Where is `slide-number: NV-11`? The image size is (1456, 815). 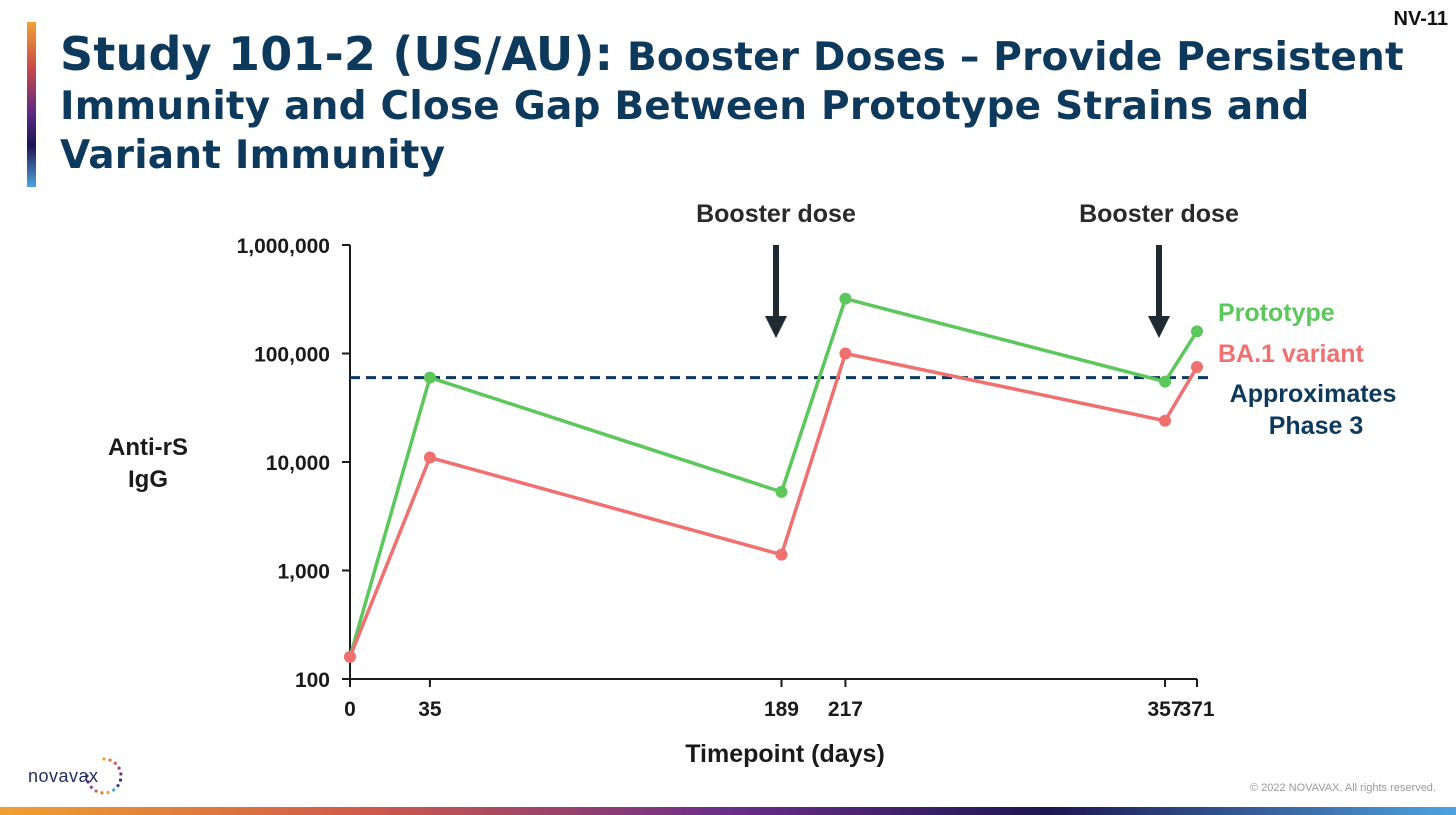
slide-number: NV-11 is located at coordinates (1420, 19).